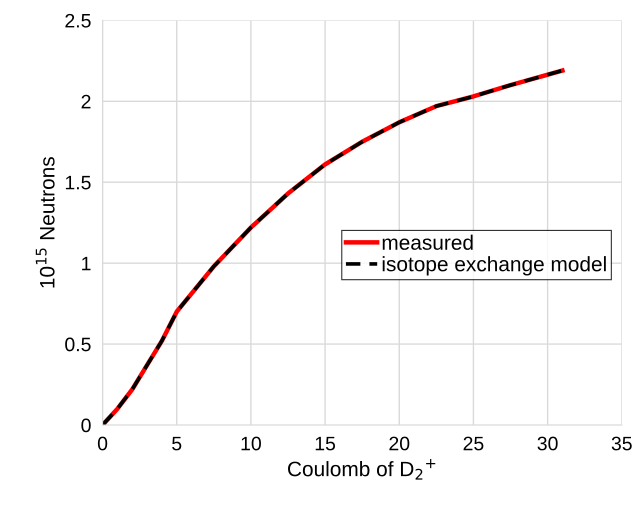 The height and width of the screenshot is (509, 641). What do you see at coordinates (494, 266) in the screenshot?
I see `legend-label: isotope exchange model` at bounding box center [494, 266].